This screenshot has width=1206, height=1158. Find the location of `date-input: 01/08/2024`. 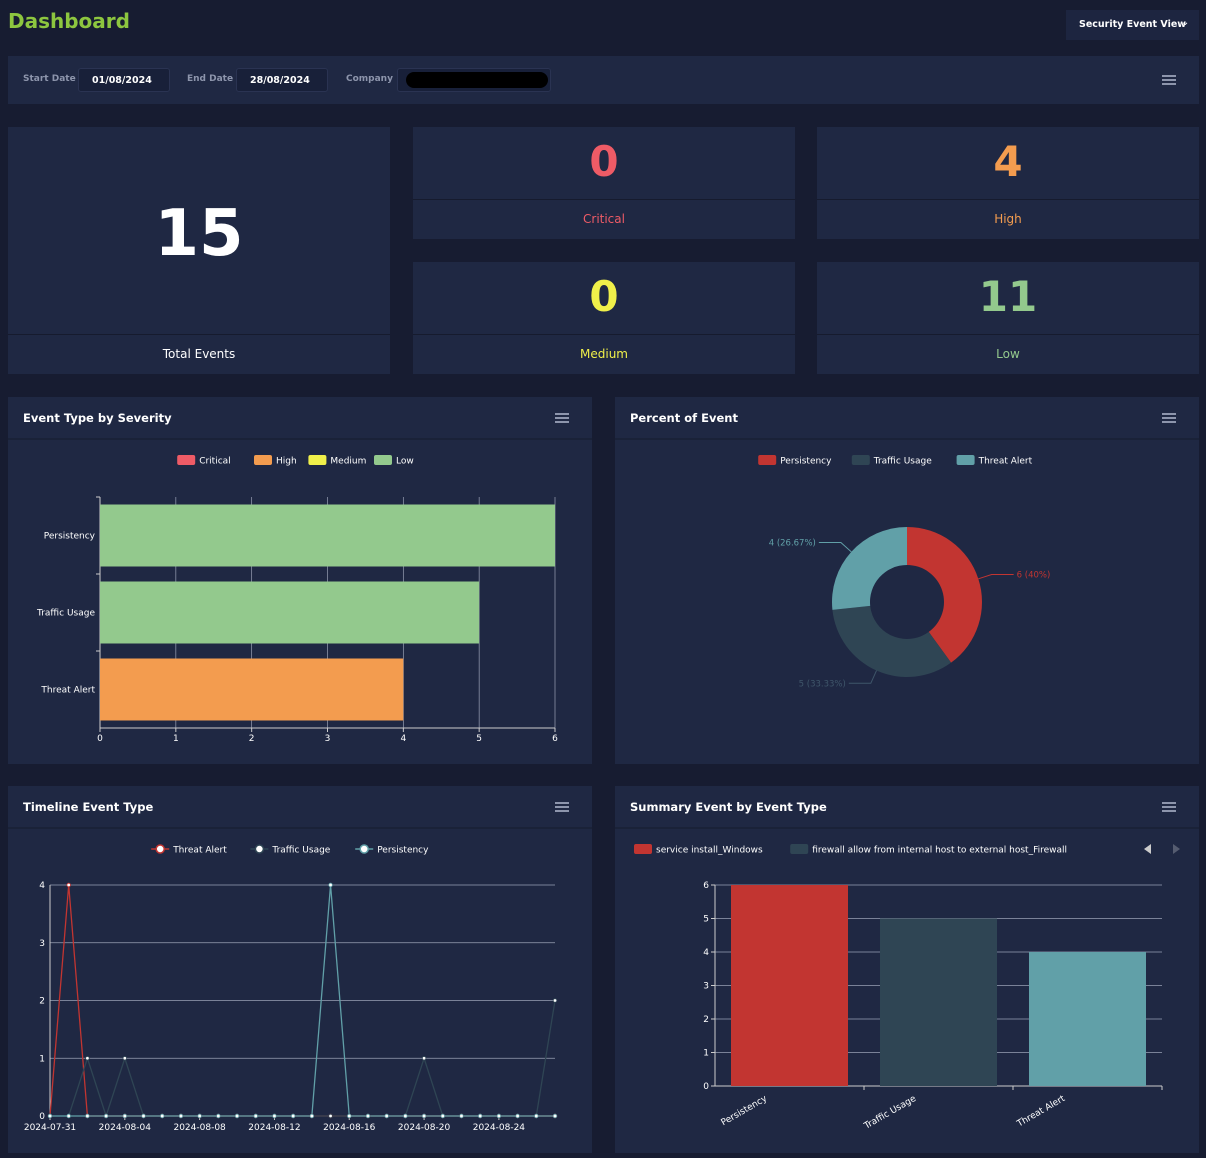

date-input: 01/08/2024 is located at coordinates (124, 80).